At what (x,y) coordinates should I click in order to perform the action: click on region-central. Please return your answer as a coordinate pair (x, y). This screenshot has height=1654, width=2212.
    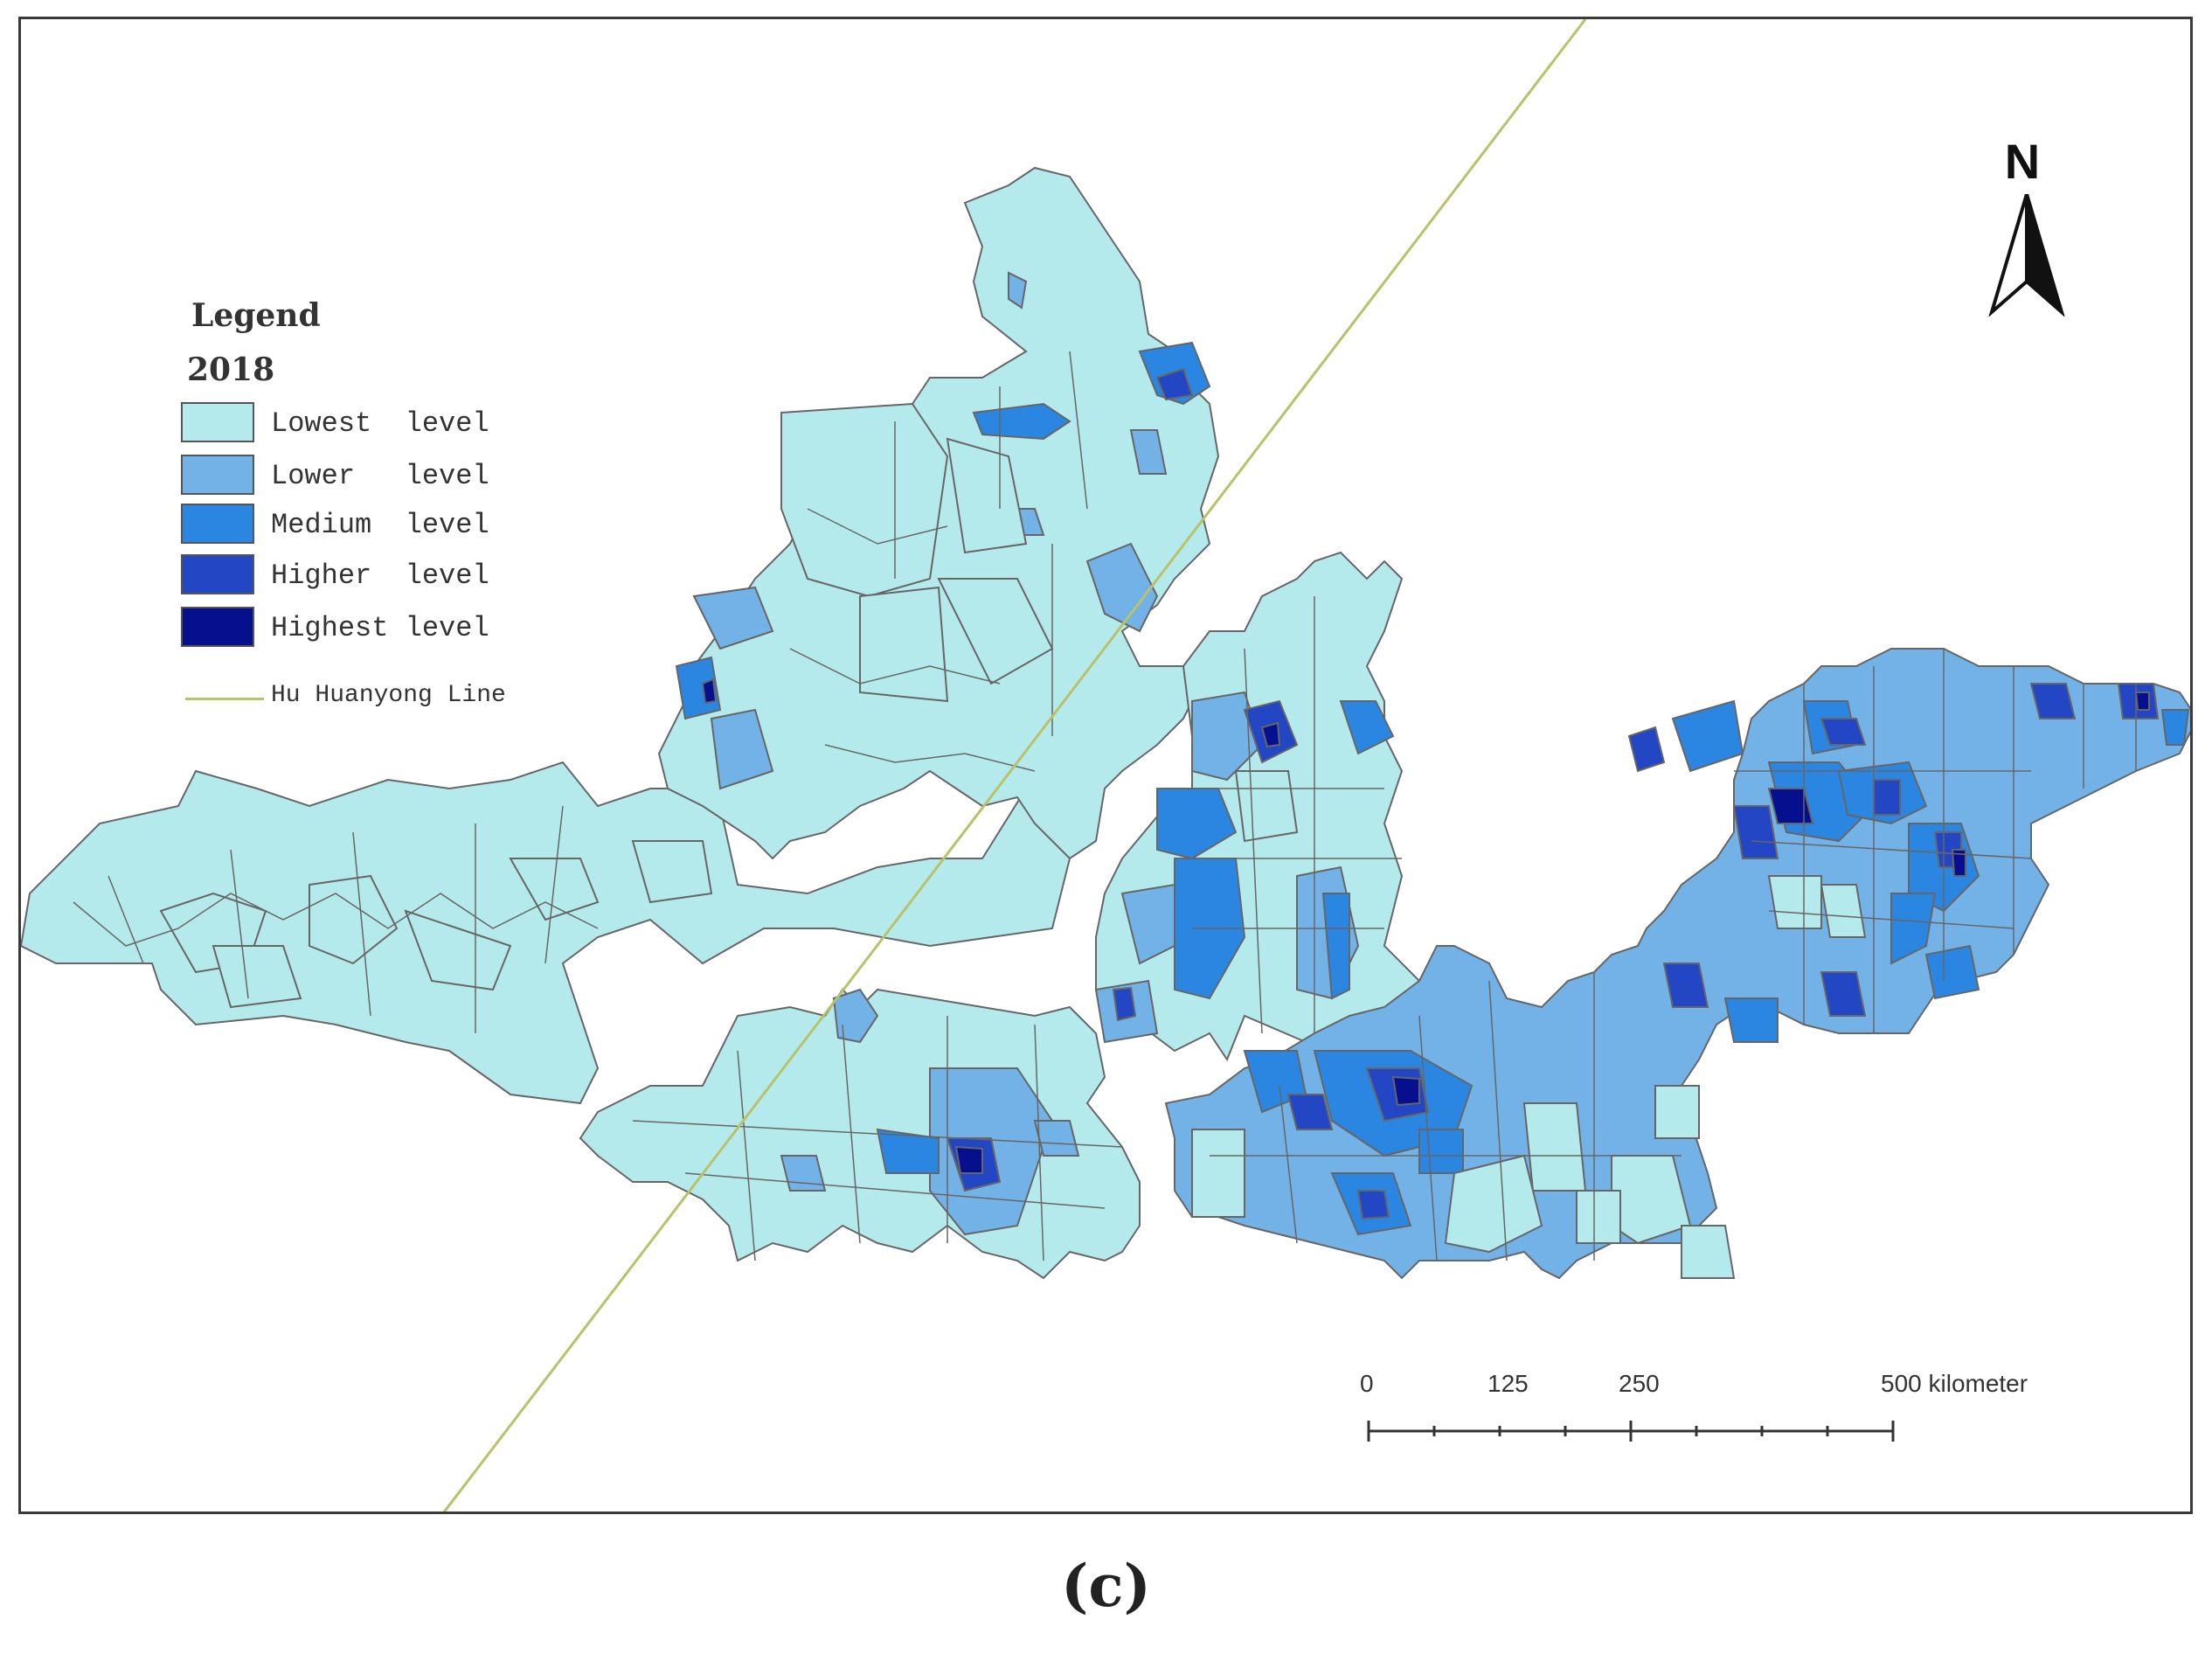
    Looking at the image, I should click on (1257, 806).